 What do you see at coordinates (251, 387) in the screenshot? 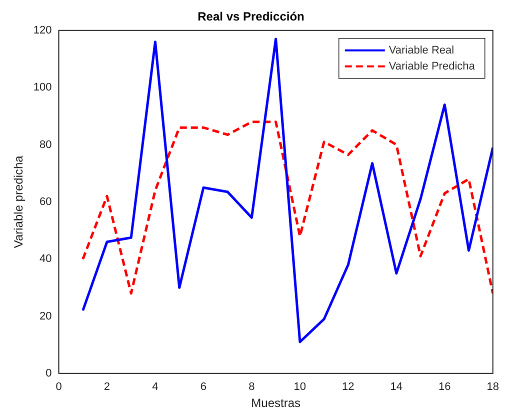
I see `x-tick-label: 8` at bounding box center [251, 387].